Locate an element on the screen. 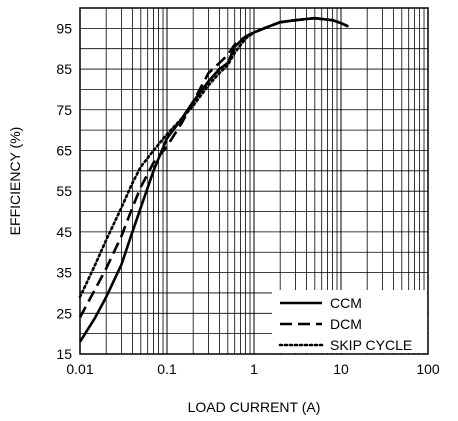 This screenshot has height=421, width=458. legend-label: SKIP CYCLE is located at coordinates (371, 345).